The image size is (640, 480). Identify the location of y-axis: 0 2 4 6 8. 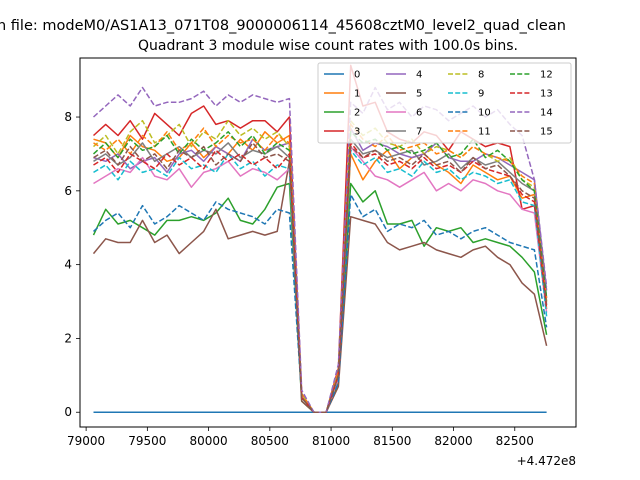
(72, 264).